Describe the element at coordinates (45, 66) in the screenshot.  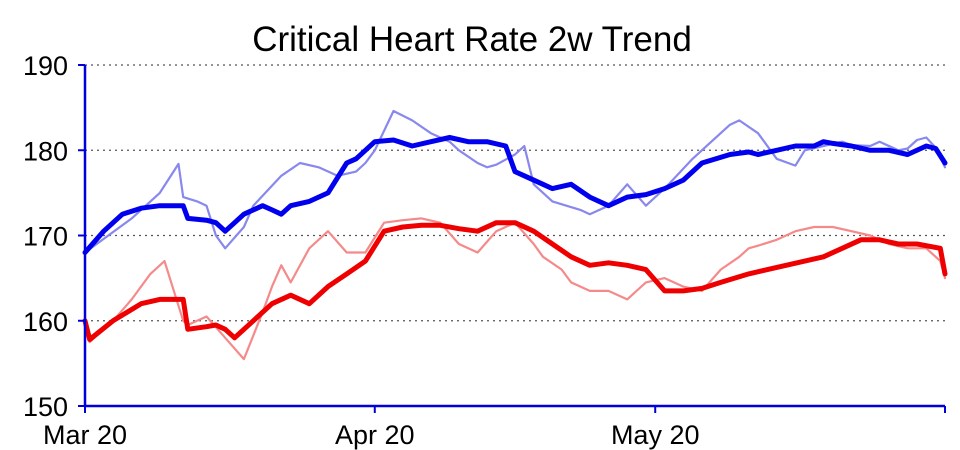
I see `y-tick-label: 190` at that location.